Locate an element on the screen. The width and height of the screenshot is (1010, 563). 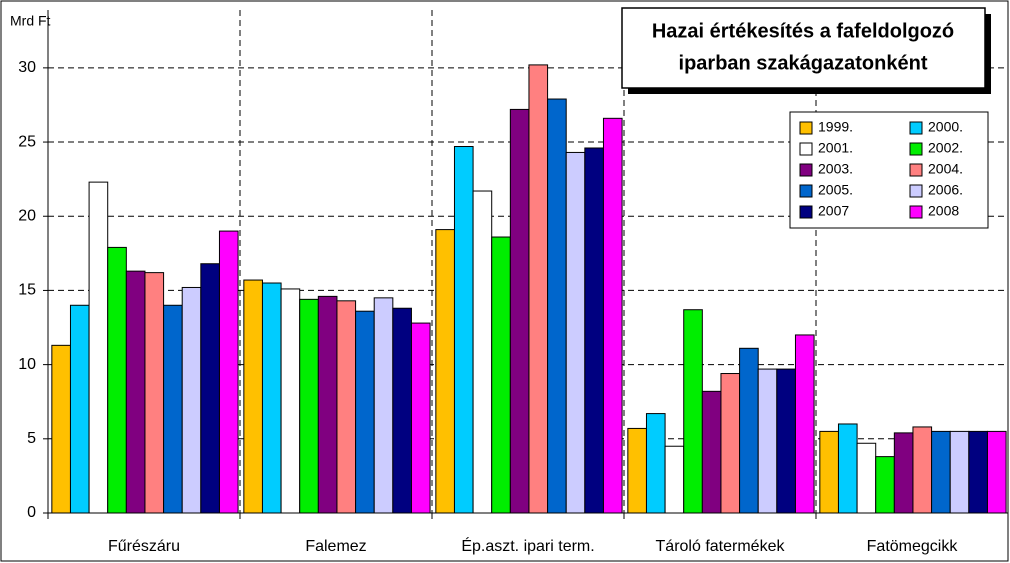
y-tick-label: 5 is located at coordinates (31, 438).